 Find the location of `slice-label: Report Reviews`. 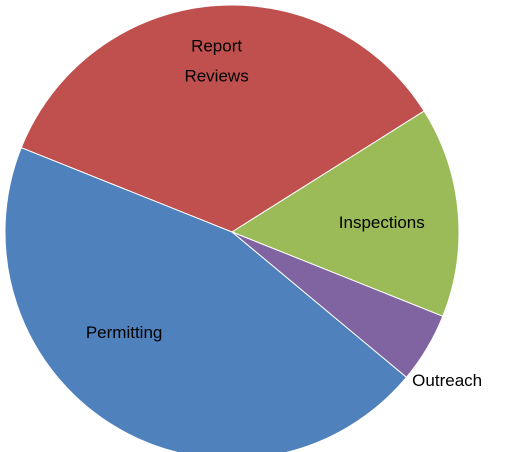

slice-label: Report Reviews is located at coordinates (216, 61).